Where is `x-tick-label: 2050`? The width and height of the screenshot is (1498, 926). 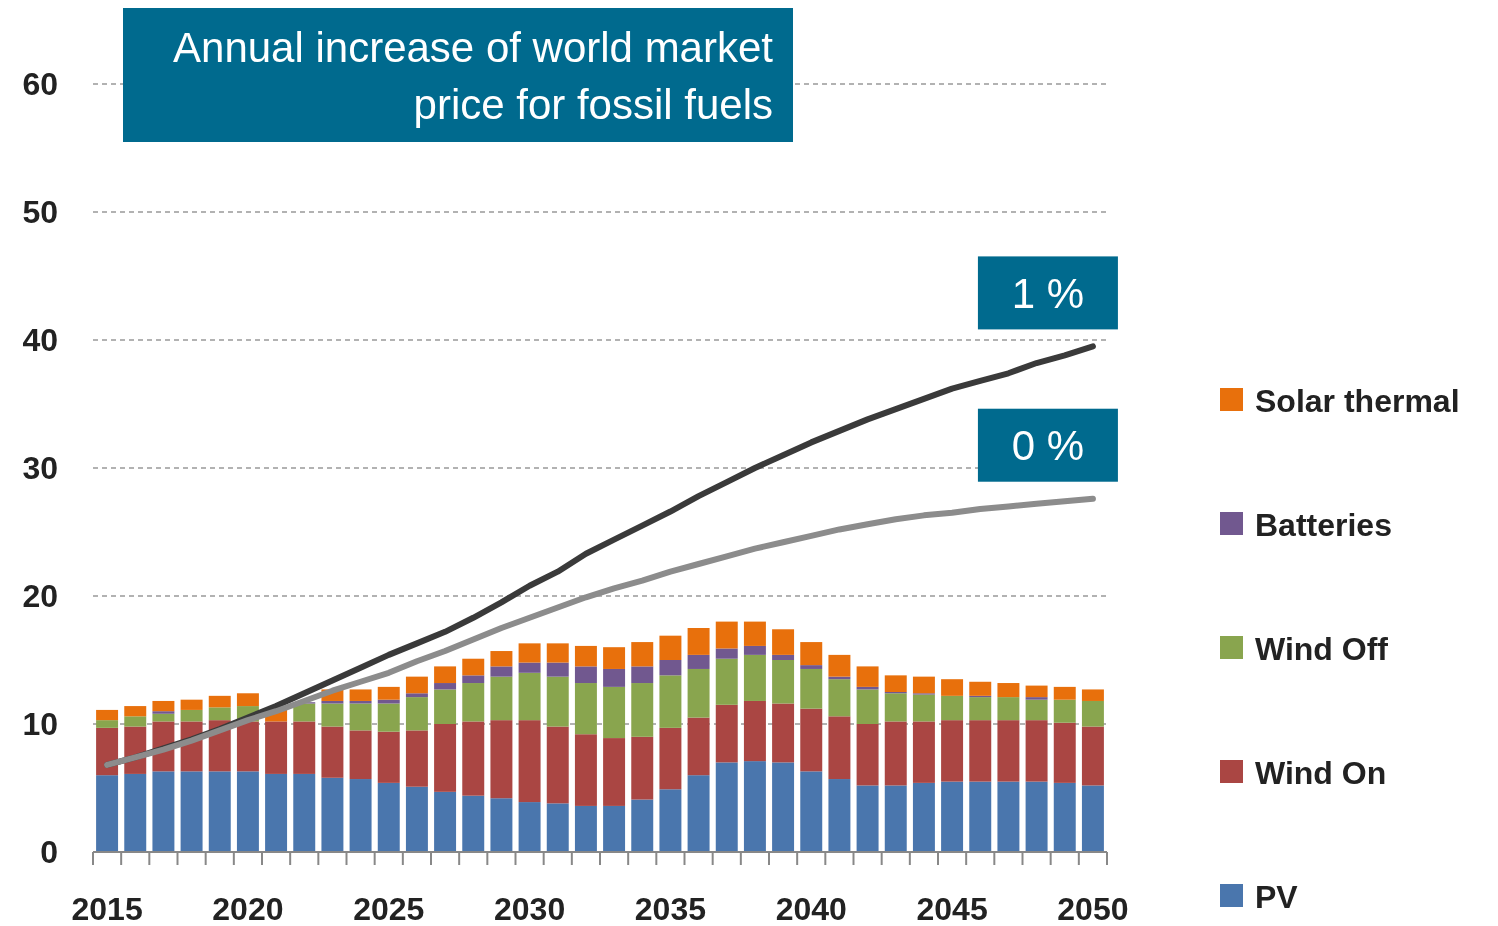 x-tick-label: 2050 is located at coordinates (1093, 908).